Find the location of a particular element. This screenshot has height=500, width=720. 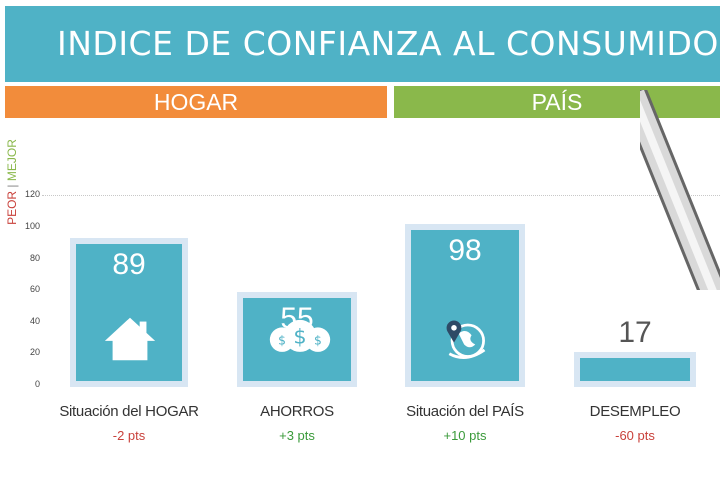

gridline is located at coordinates (381, 196).